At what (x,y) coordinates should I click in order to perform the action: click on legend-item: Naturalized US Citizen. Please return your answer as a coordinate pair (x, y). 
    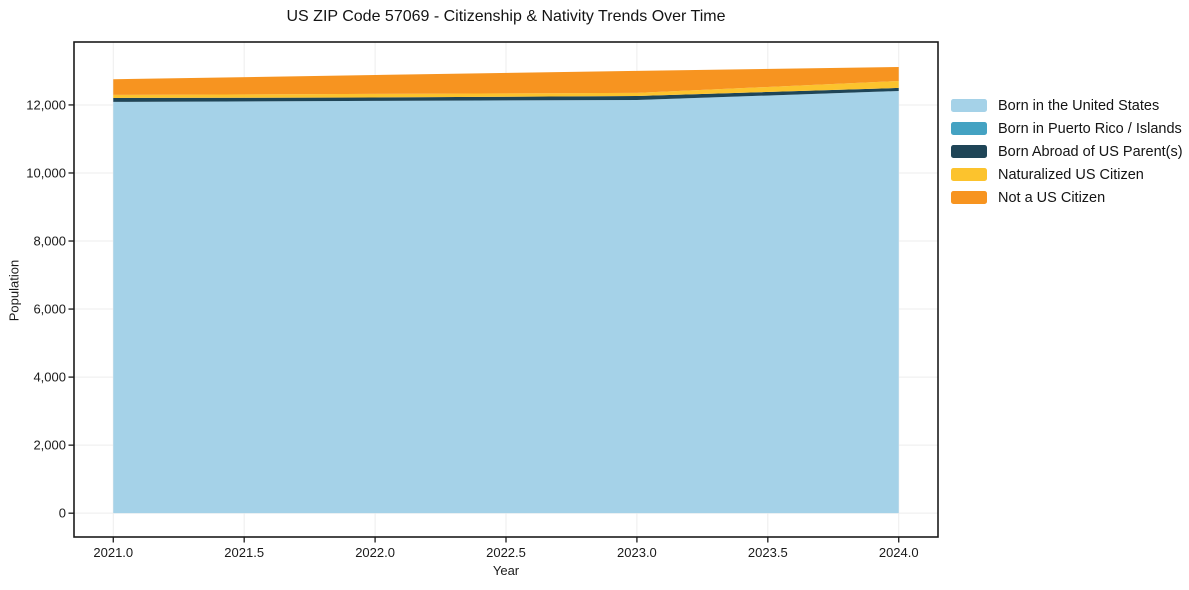
    Looking at the image, I should click on (1067, 174).